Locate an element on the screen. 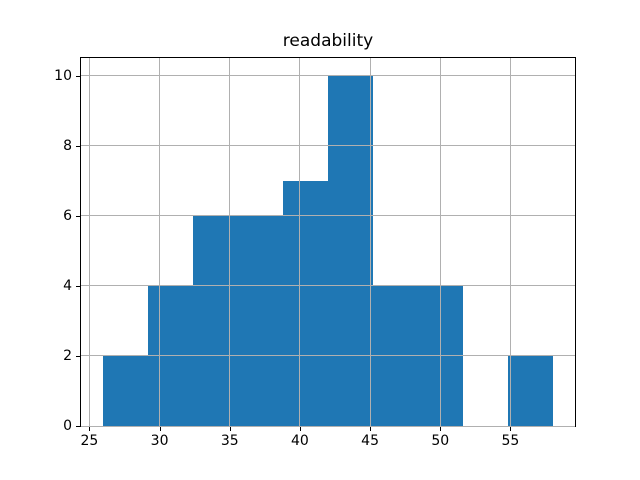 The height and width of the screenshot is (480, 640). x-tick-label: 55 is located at coordinates (510, 441).